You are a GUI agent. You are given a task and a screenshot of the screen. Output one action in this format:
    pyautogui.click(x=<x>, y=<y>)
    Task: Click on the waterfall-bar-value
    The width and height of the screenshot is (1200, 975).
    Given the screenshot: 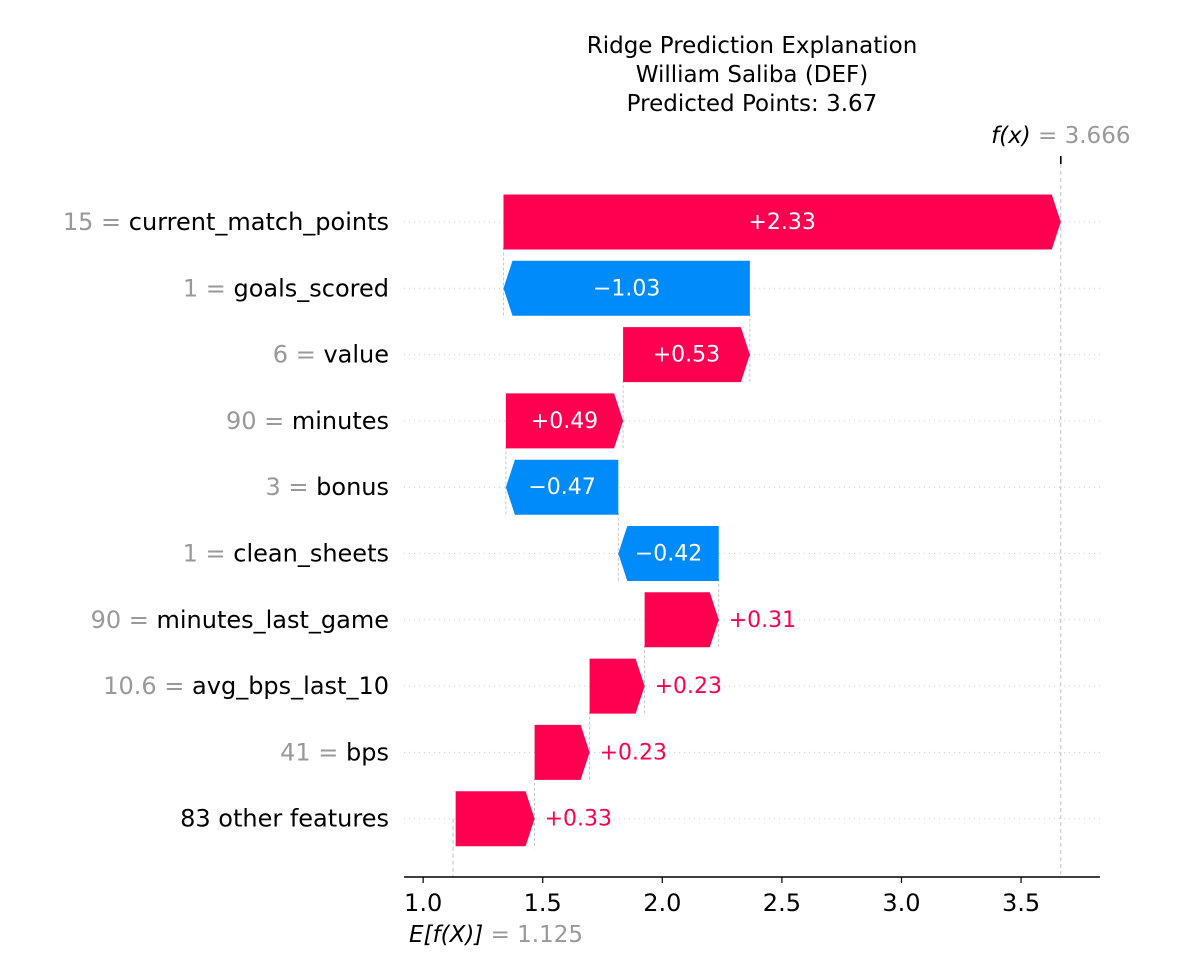 What is the action you would take?
    pyautogui.click(x=686, y=355)
    